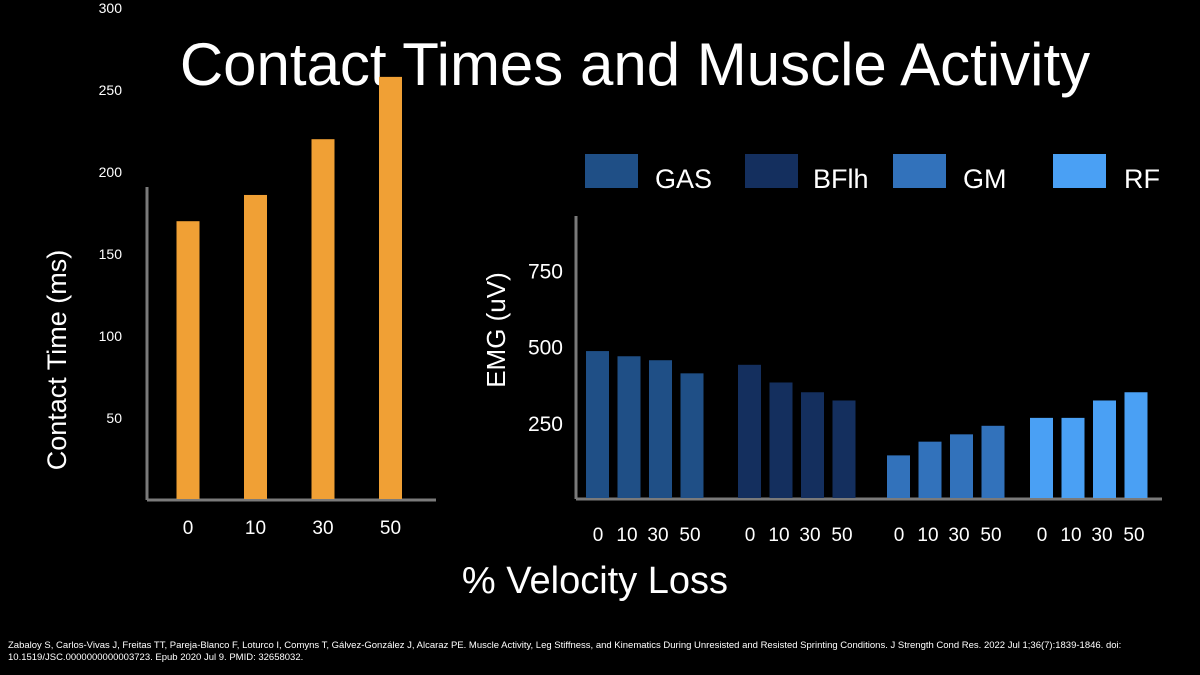 The image size is (1200, 675). I want to click on legend-label-rf: RF, so click(1142, 179).